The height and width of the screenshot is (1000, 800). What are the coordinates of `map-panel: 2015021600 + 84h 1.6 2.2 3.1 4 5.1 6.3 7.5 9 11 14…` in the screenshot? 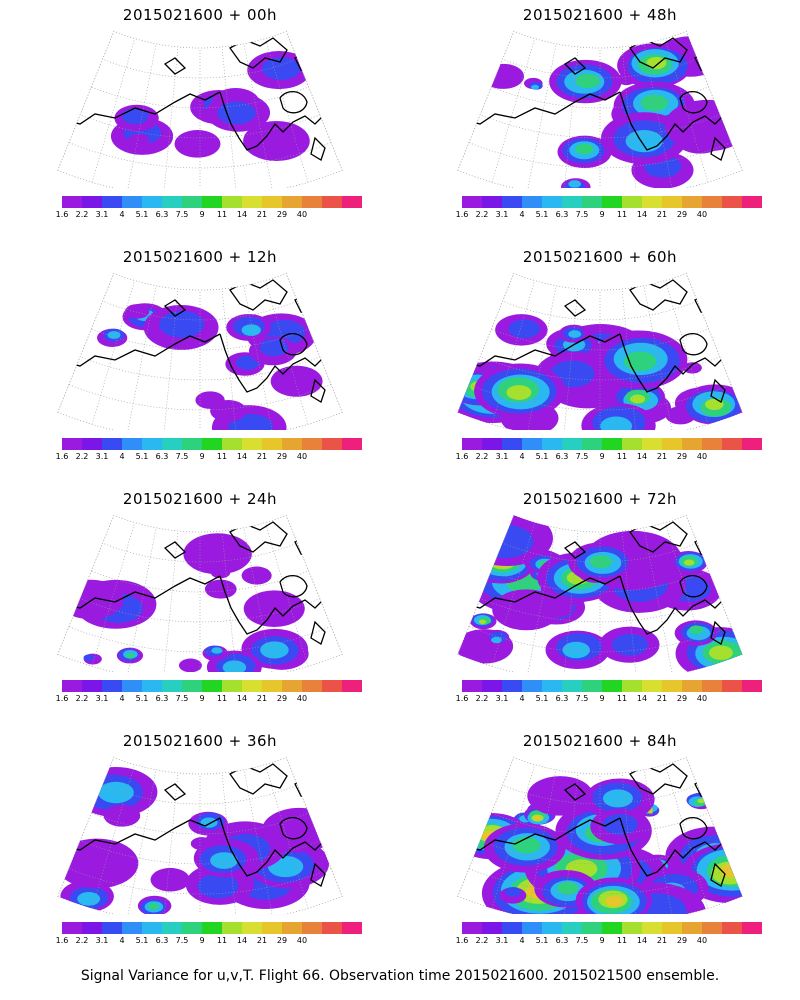 It's located at (600, 848).